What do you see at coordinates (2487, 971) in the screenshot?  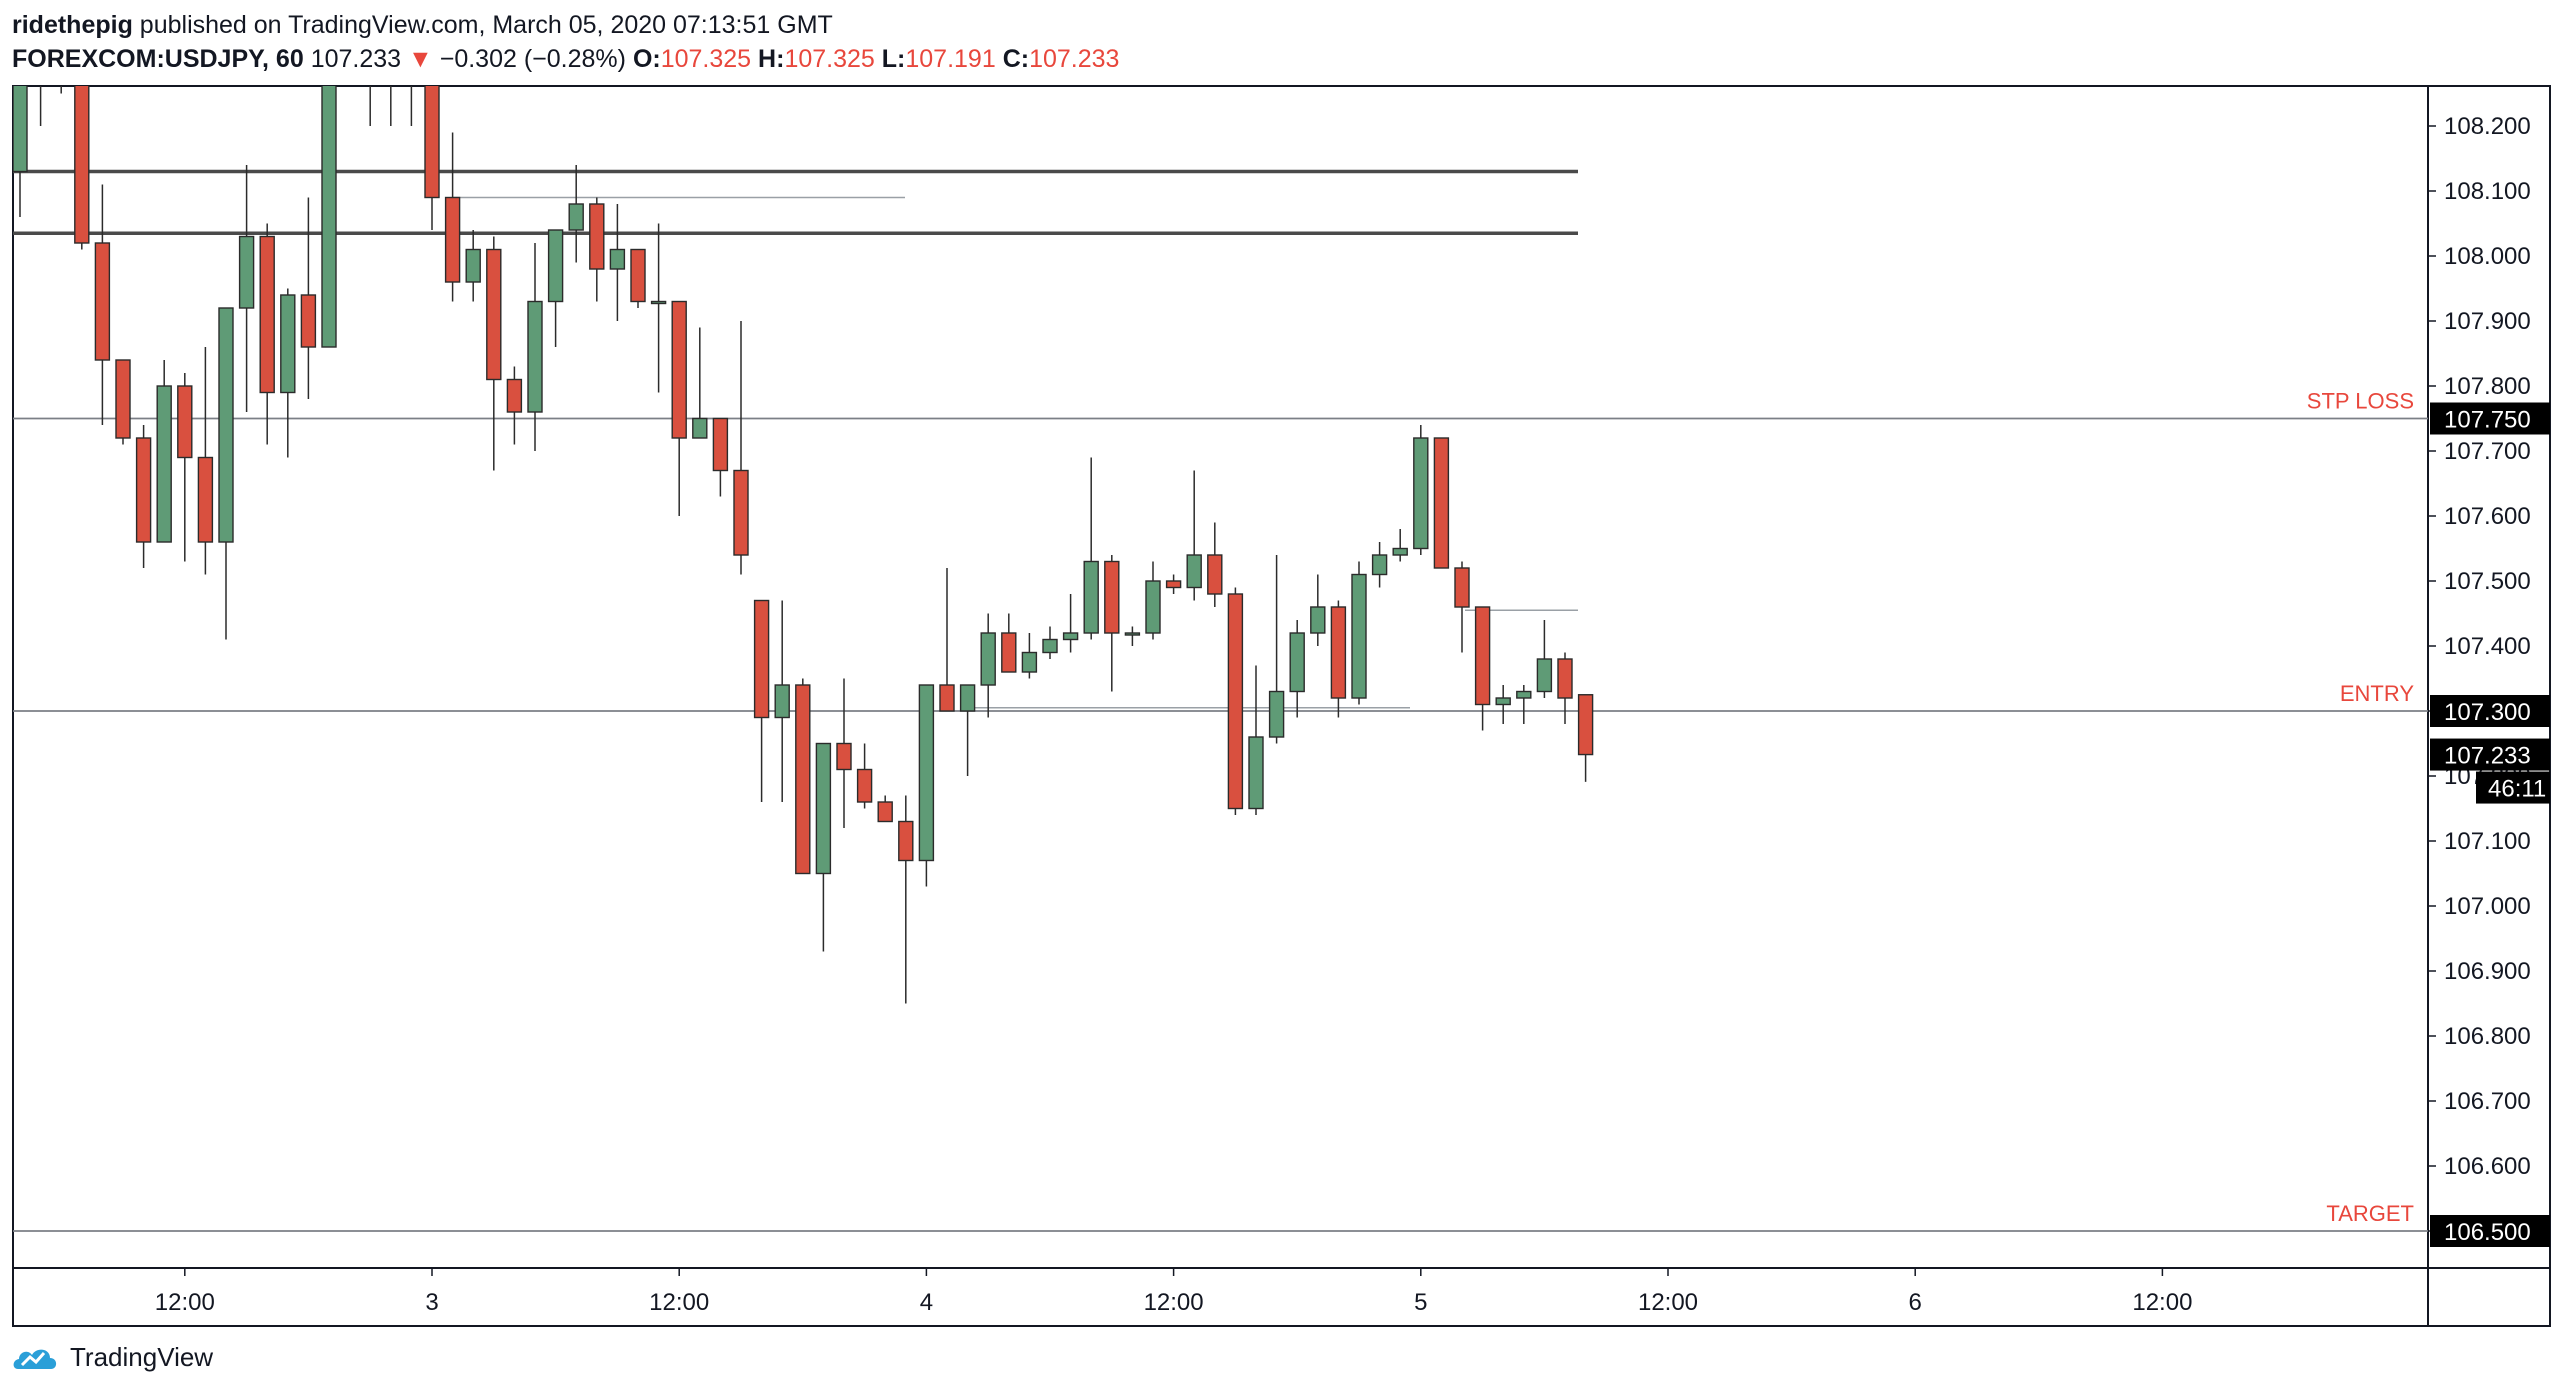 I see `y-tick-label: 106.900` at bounding box center [2487, 971].